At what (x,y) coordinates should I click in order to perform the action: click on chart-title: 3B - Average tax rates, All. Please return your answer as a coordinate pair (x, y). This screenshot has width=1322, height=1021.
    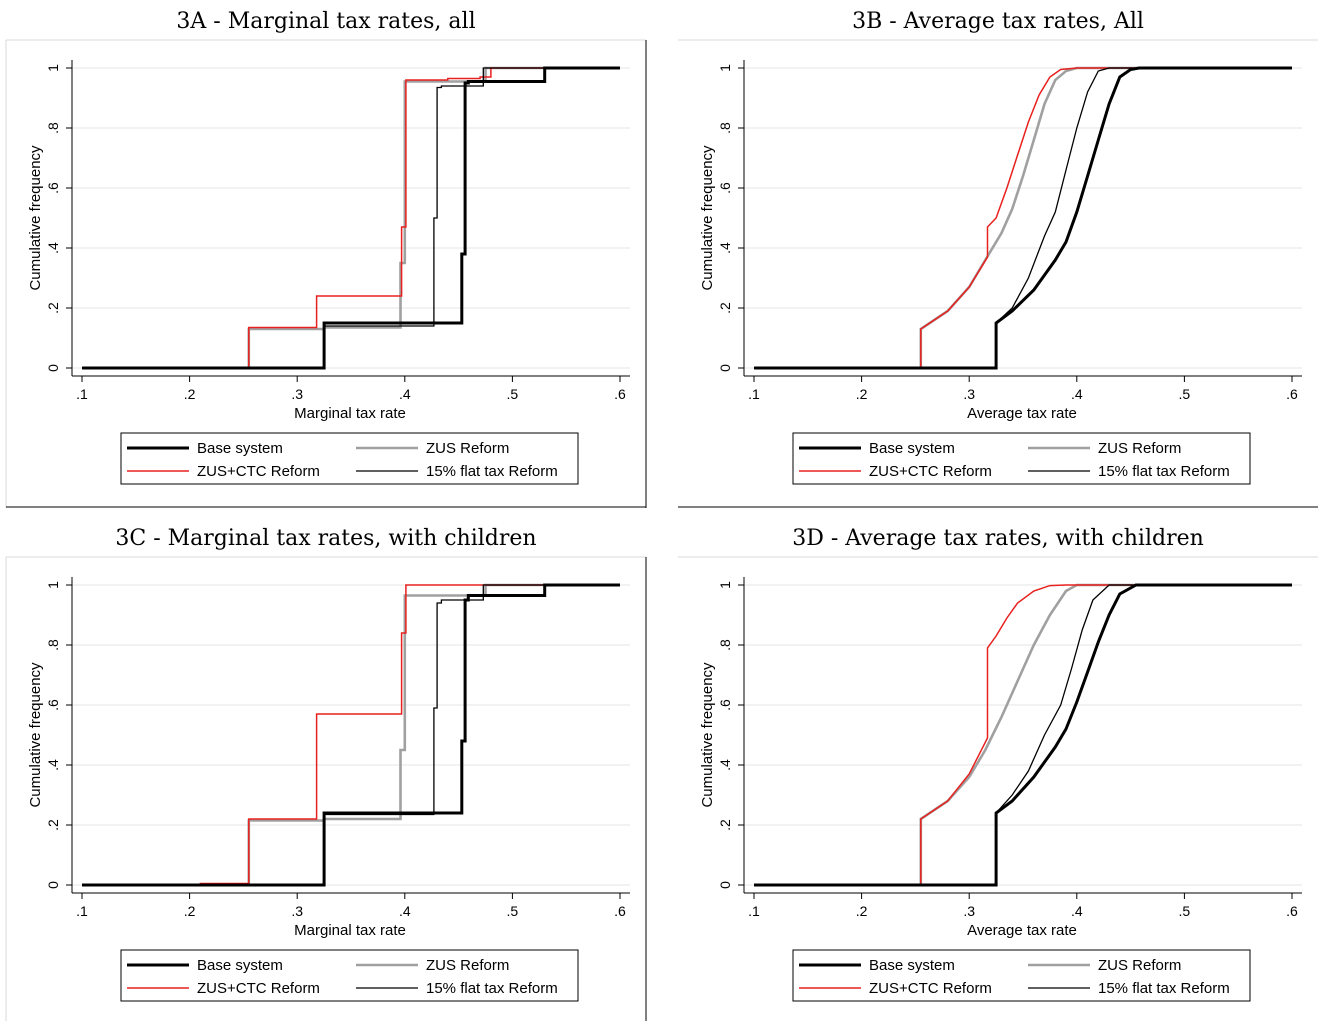
    Looking at the image, I should click on (998, 21).